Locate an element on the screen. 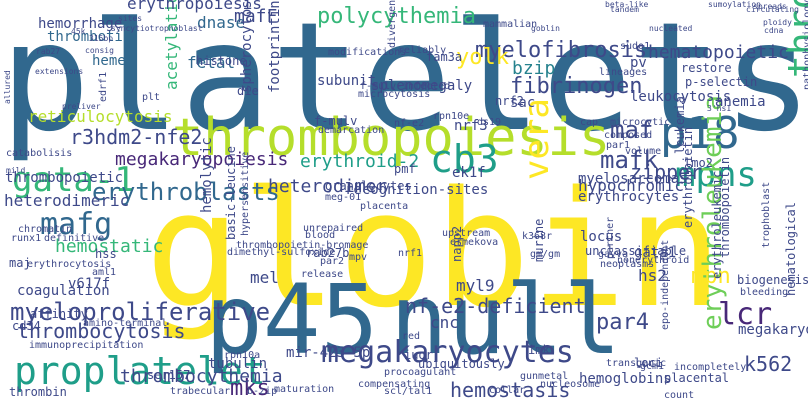  cloud-word: microcytosis is located at coordinates (394, 94).